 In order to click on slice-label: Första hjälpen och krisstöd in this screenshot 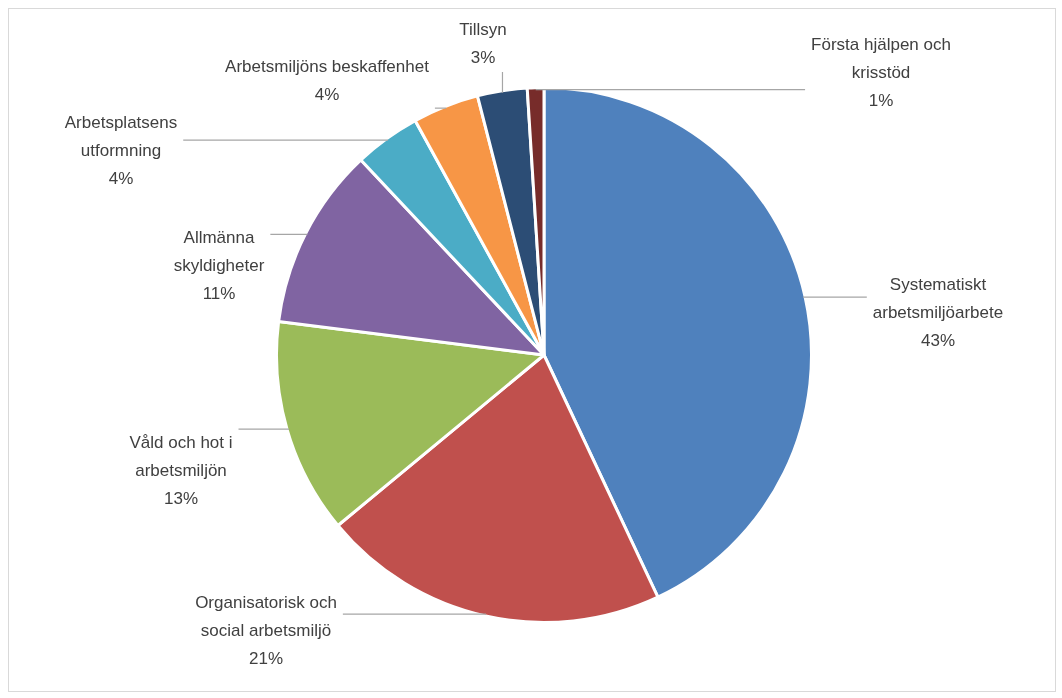, I will do `click(881, 58)`.